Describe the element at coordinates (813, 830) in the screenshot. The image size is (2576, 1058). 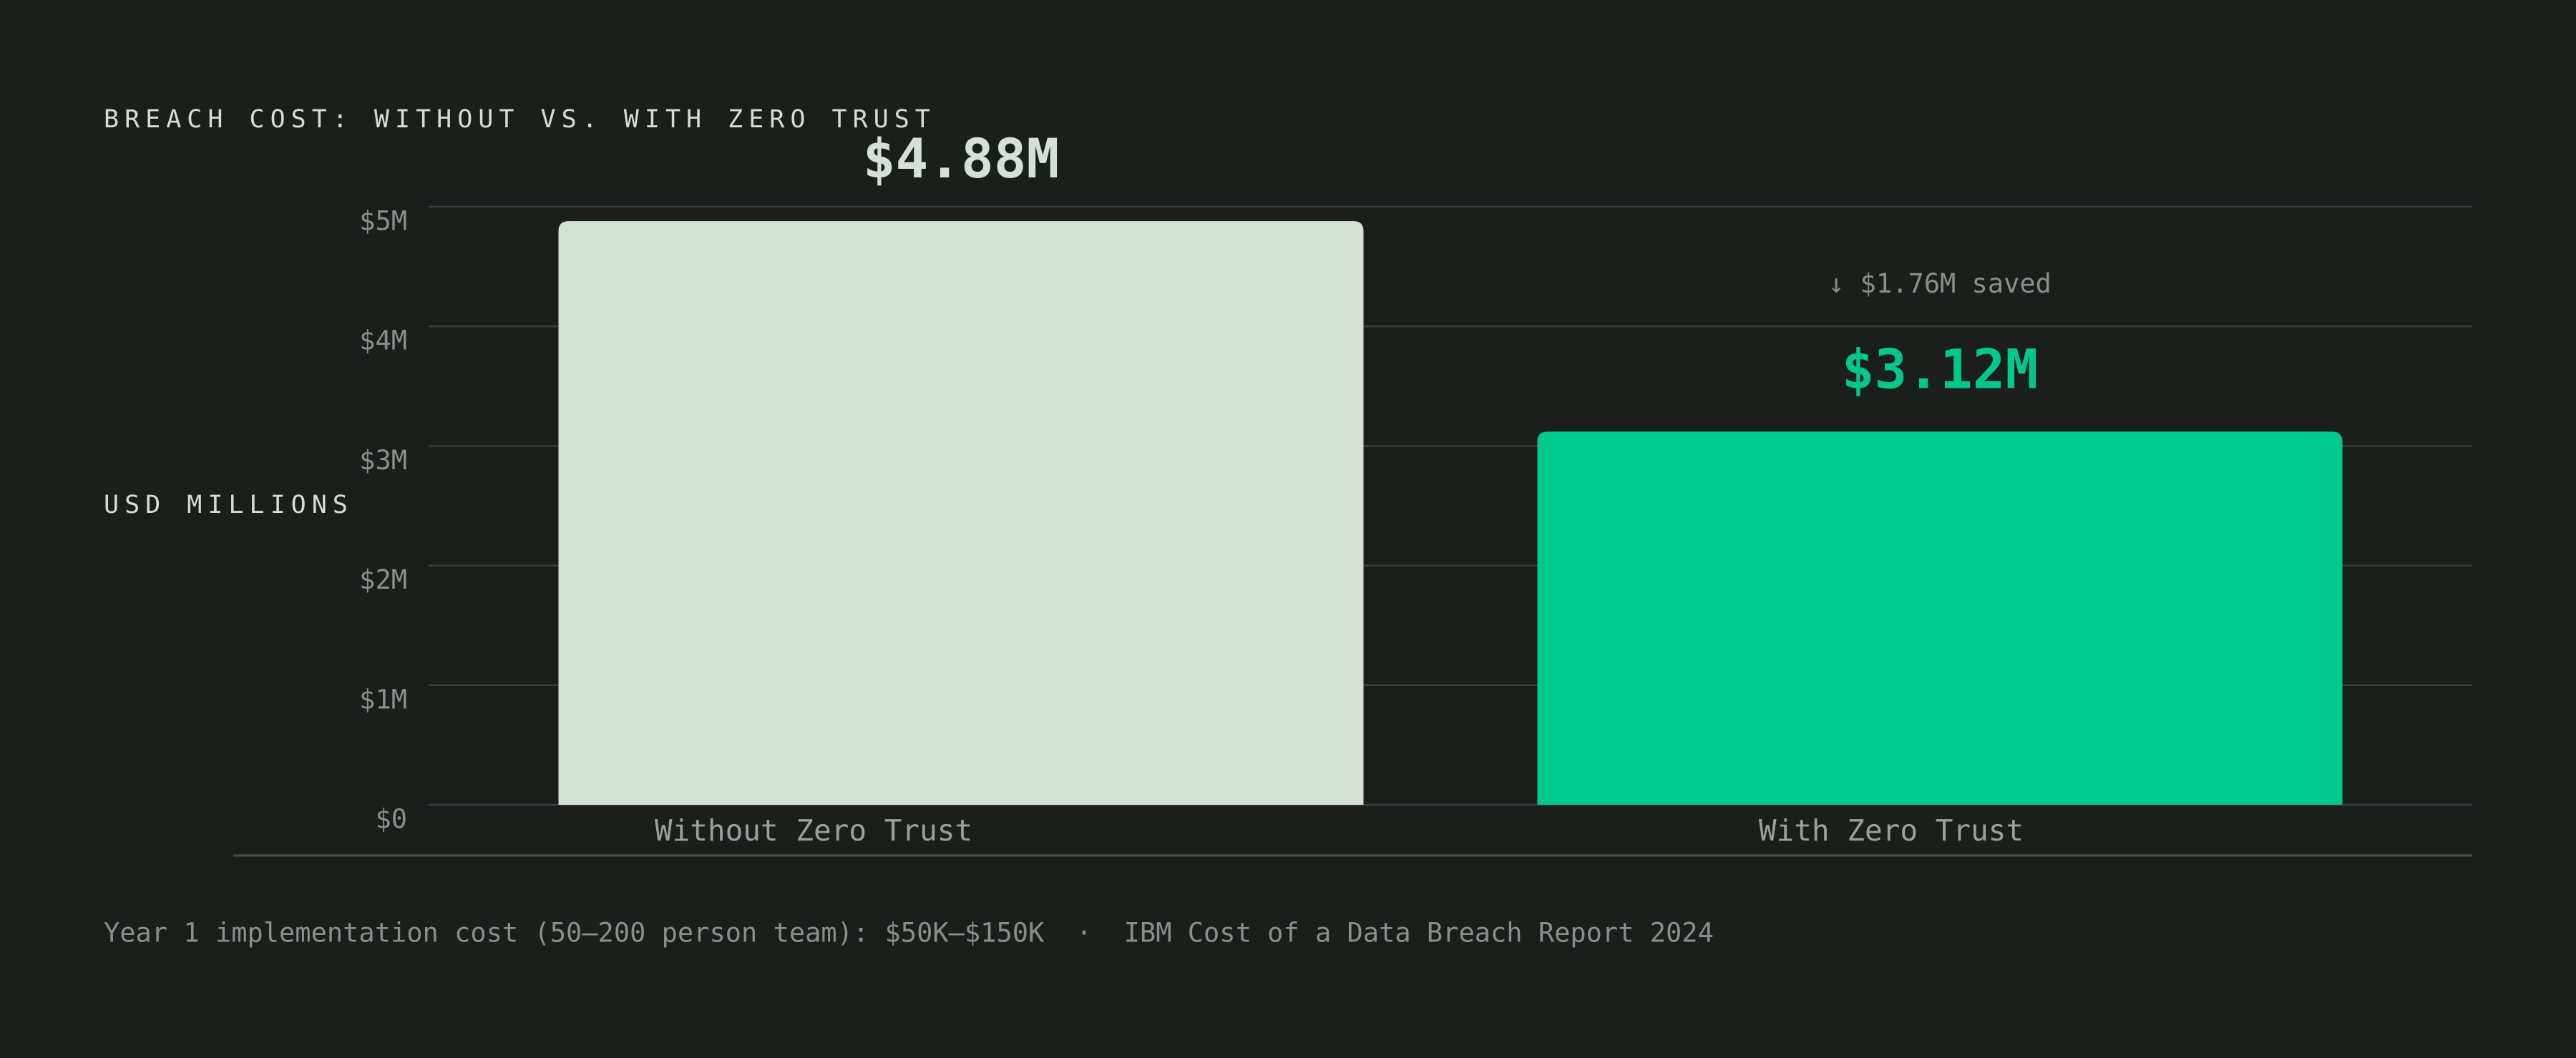
I see `x-tick-label: Without Zero Trust` at that location.